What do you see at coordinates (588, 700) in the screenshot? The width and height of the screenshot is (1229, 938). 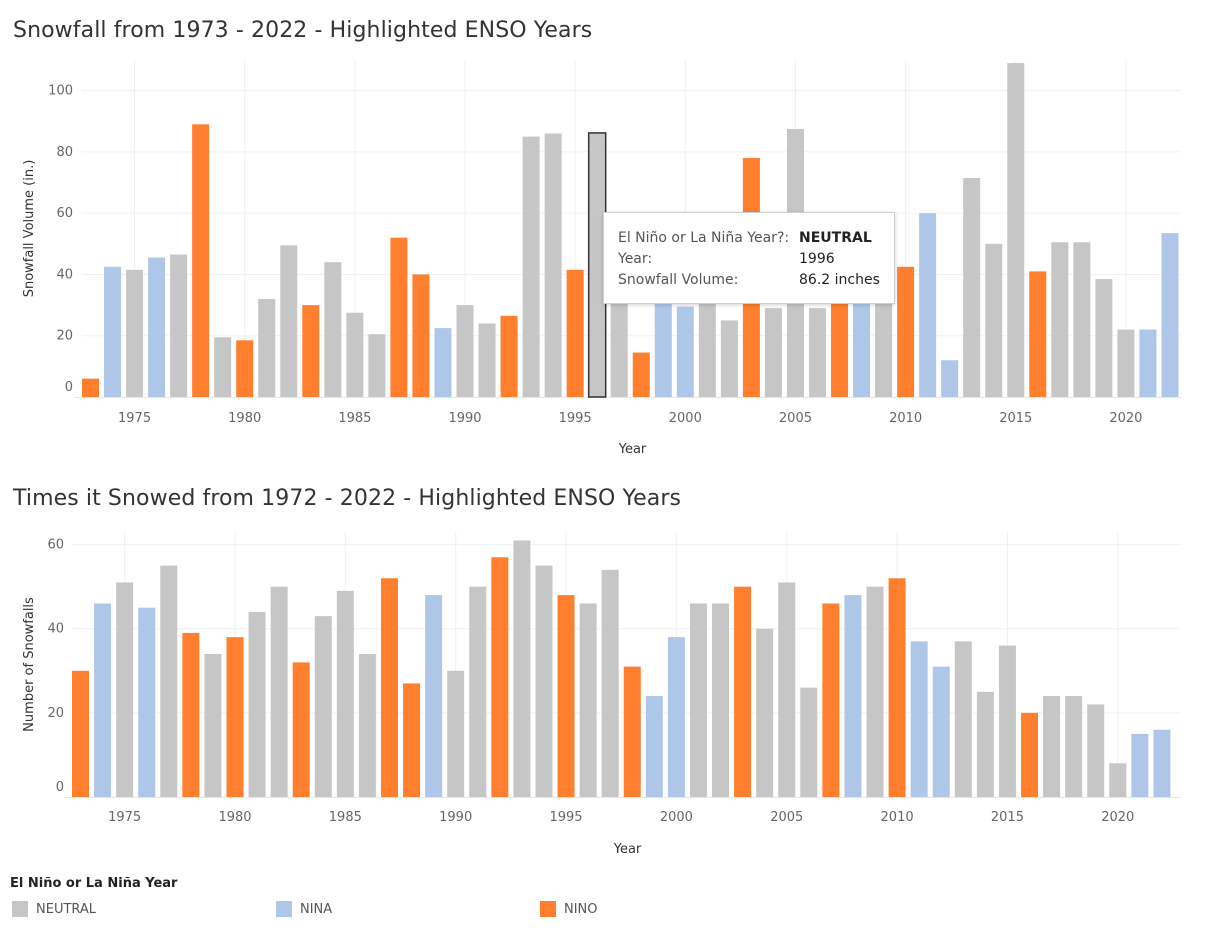 I see `bar-1996` at bounding box center [588, 700].